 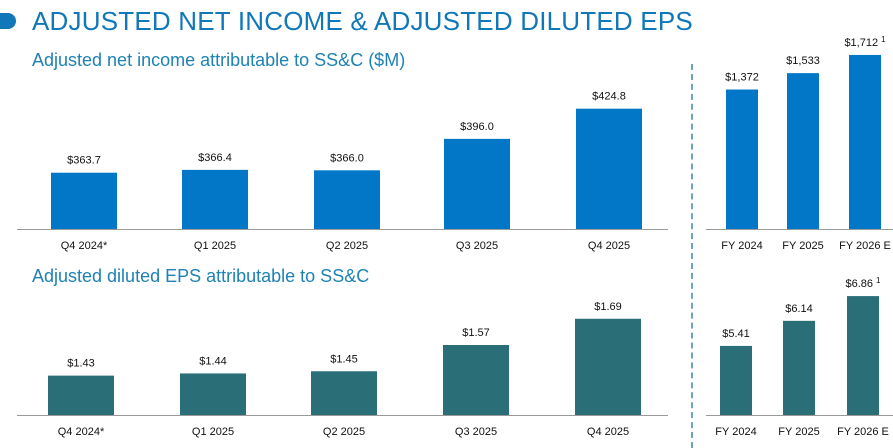 I want to click on net-income-quarterly-value-label-5: $424.8, so click(x=609, y=97).